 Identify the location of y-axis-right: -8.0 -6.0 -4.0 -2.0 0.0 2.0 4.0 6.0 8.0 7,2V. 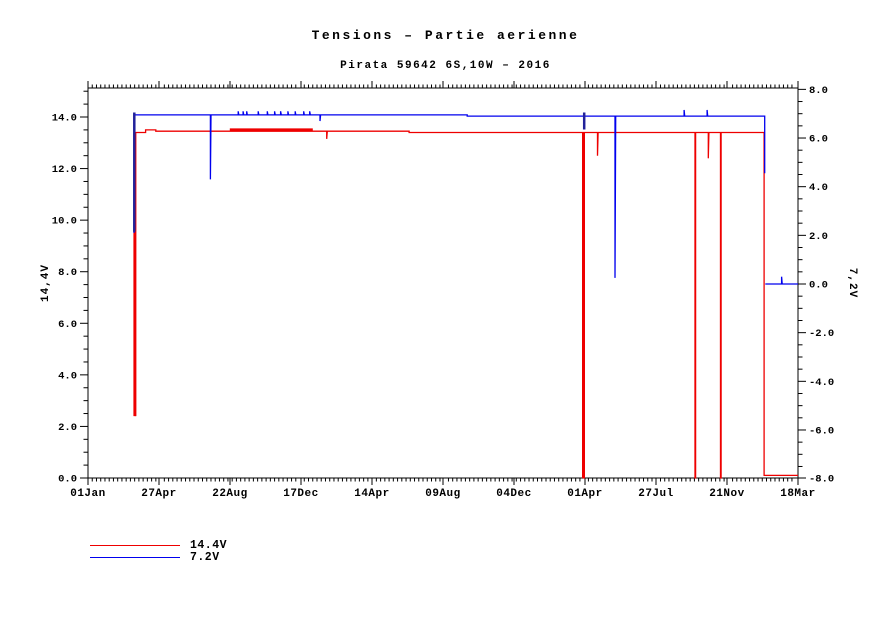
(828, 285).